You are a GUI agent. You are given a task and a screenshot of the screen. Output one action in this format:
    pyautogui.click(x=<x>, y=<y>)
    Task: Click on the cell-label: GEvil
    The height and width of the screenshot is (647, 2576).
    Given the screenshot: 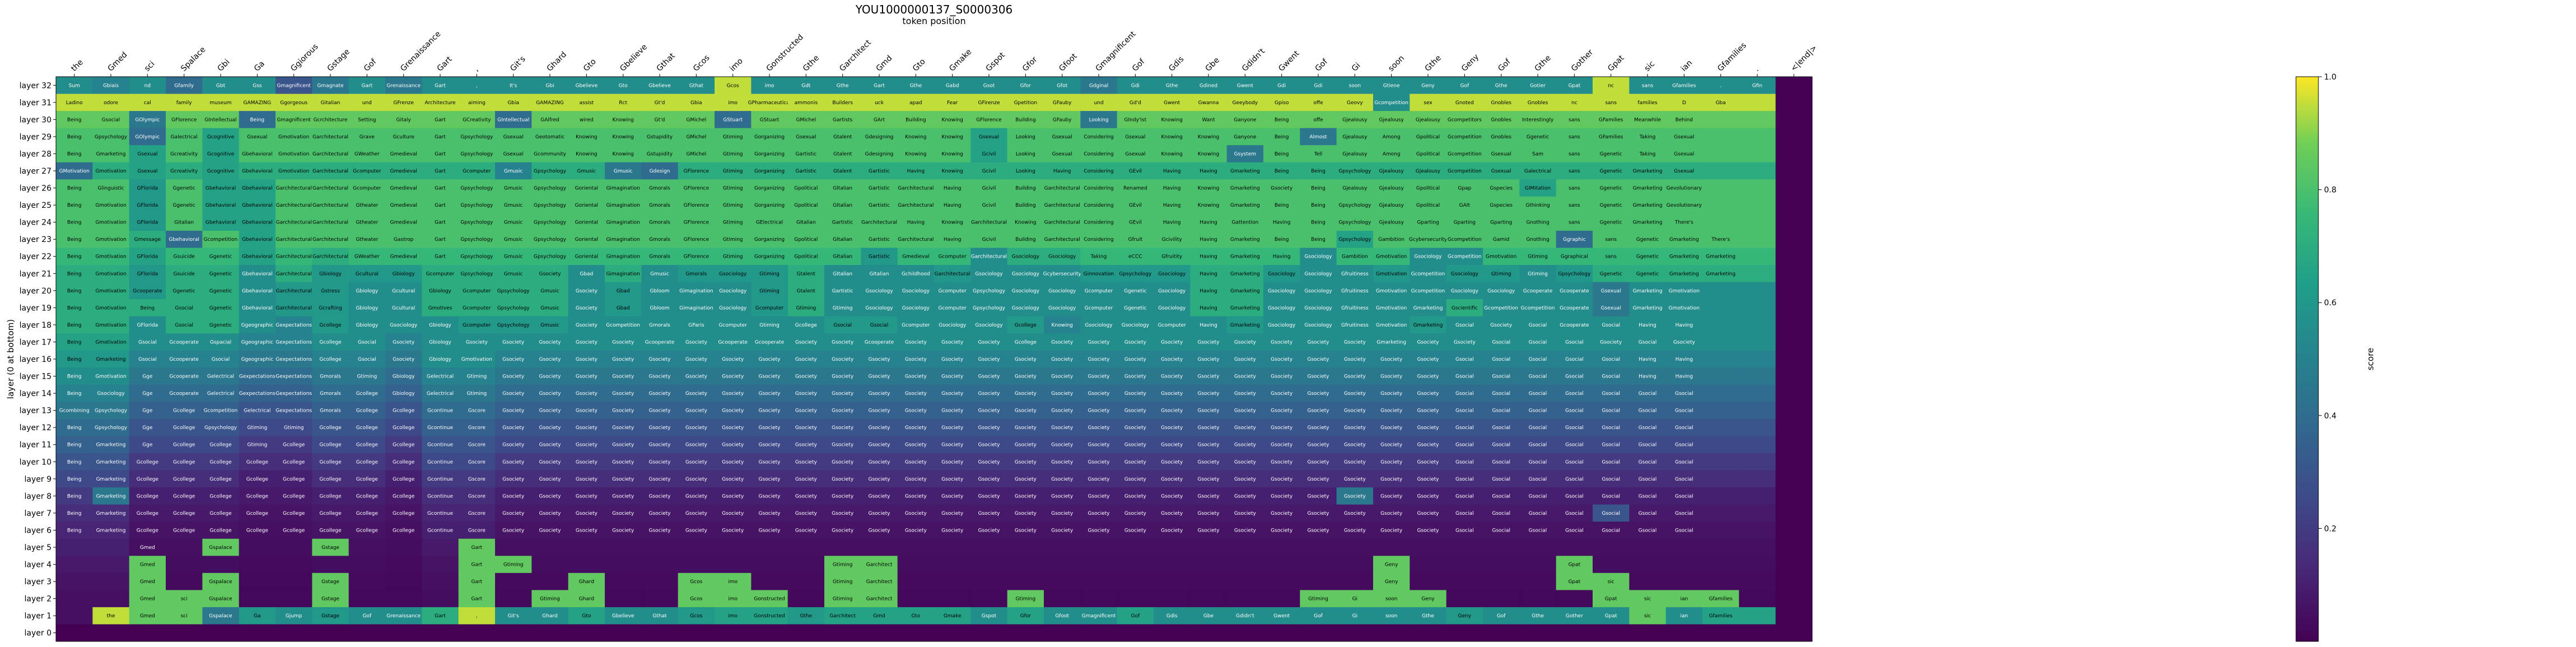 What is the action you would take?
    pyautogui.click(x=1136, y=172)
    